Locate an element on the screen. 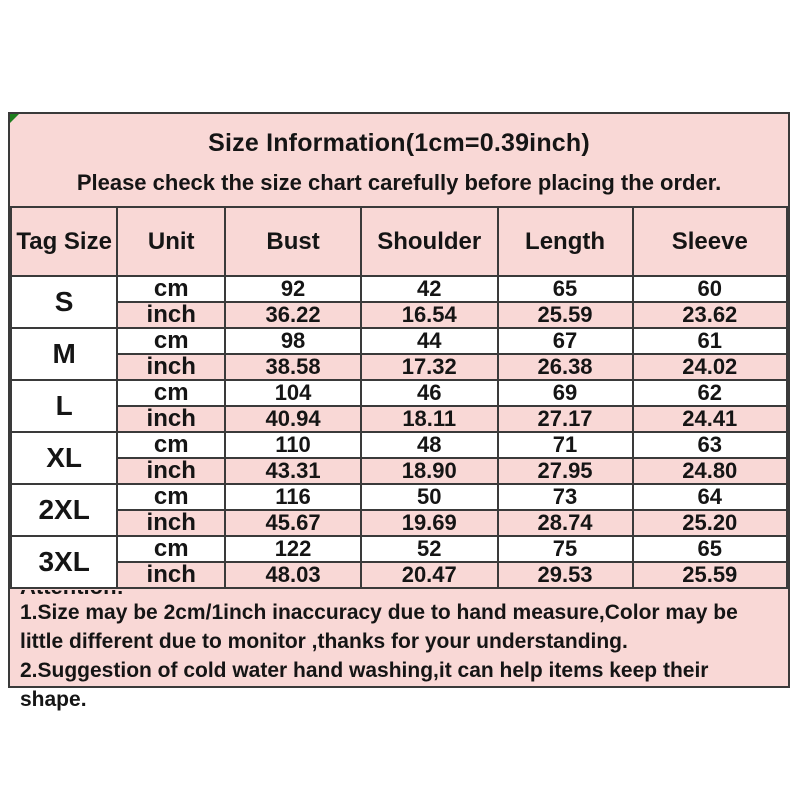 The image size is (800, 800). table-row-cm: 2XL cm 116 50 73 64 is located at coordinates (399, 510).